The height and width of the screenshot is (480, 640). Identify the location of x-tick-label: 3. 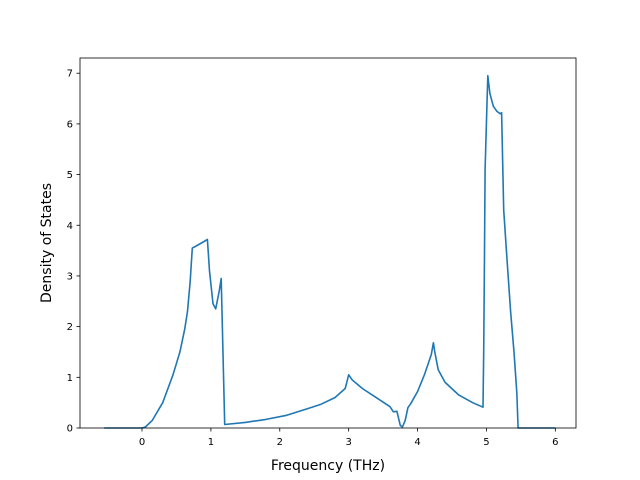
(348, 442).